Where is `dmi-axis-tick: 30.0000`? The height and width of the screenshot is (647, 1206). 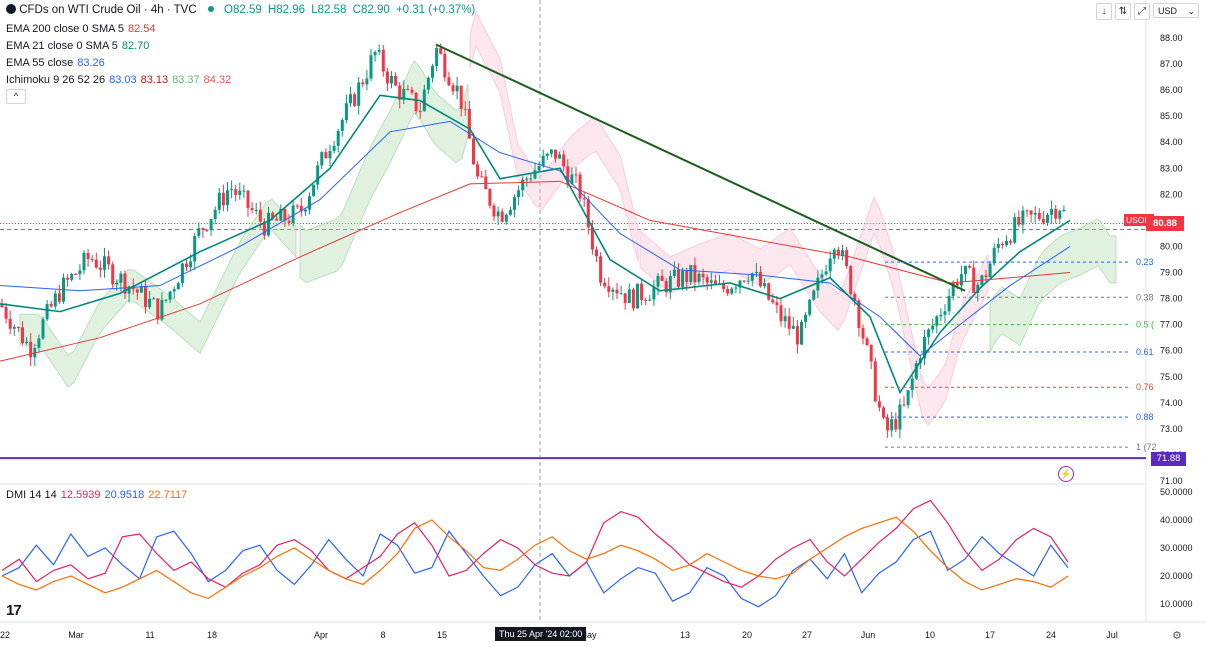 dmi-axis-tick: 30.0000 is located at coordinates (1176, 548).